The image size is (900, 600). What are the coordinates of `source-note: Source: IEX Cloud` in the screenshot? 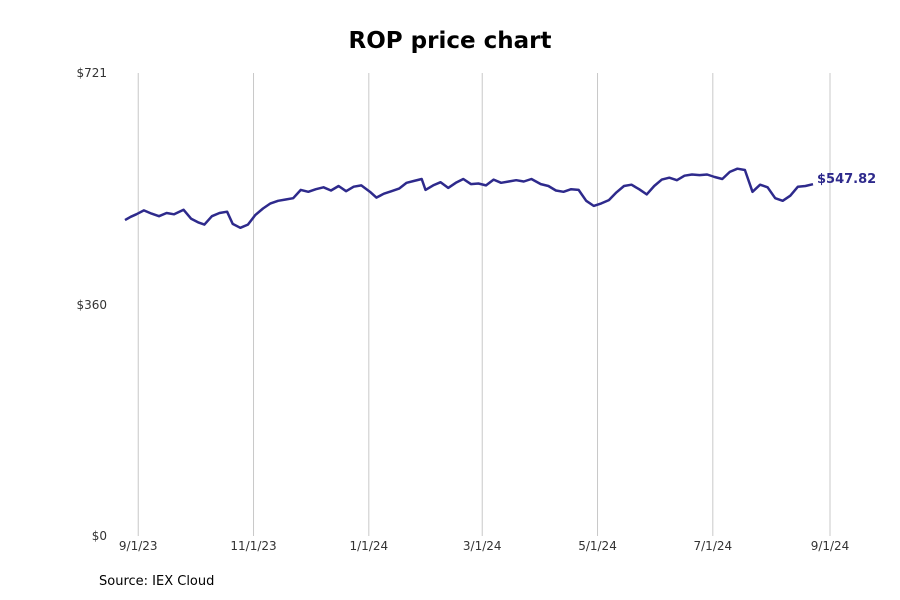 It's located at (157, 581).